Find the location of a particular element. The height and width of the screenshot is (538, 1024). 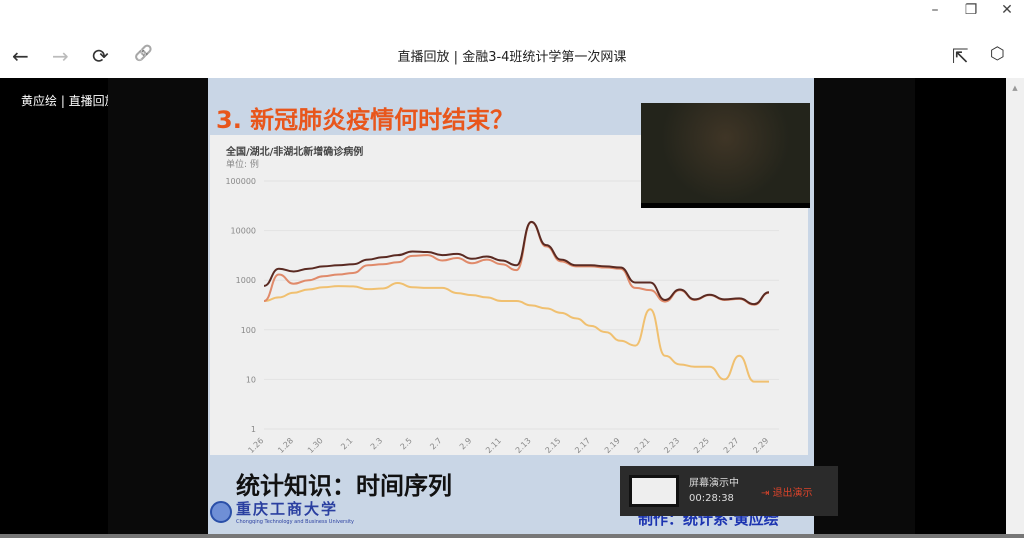

share-icon: ⇱ is located at coordinates (960, 56).